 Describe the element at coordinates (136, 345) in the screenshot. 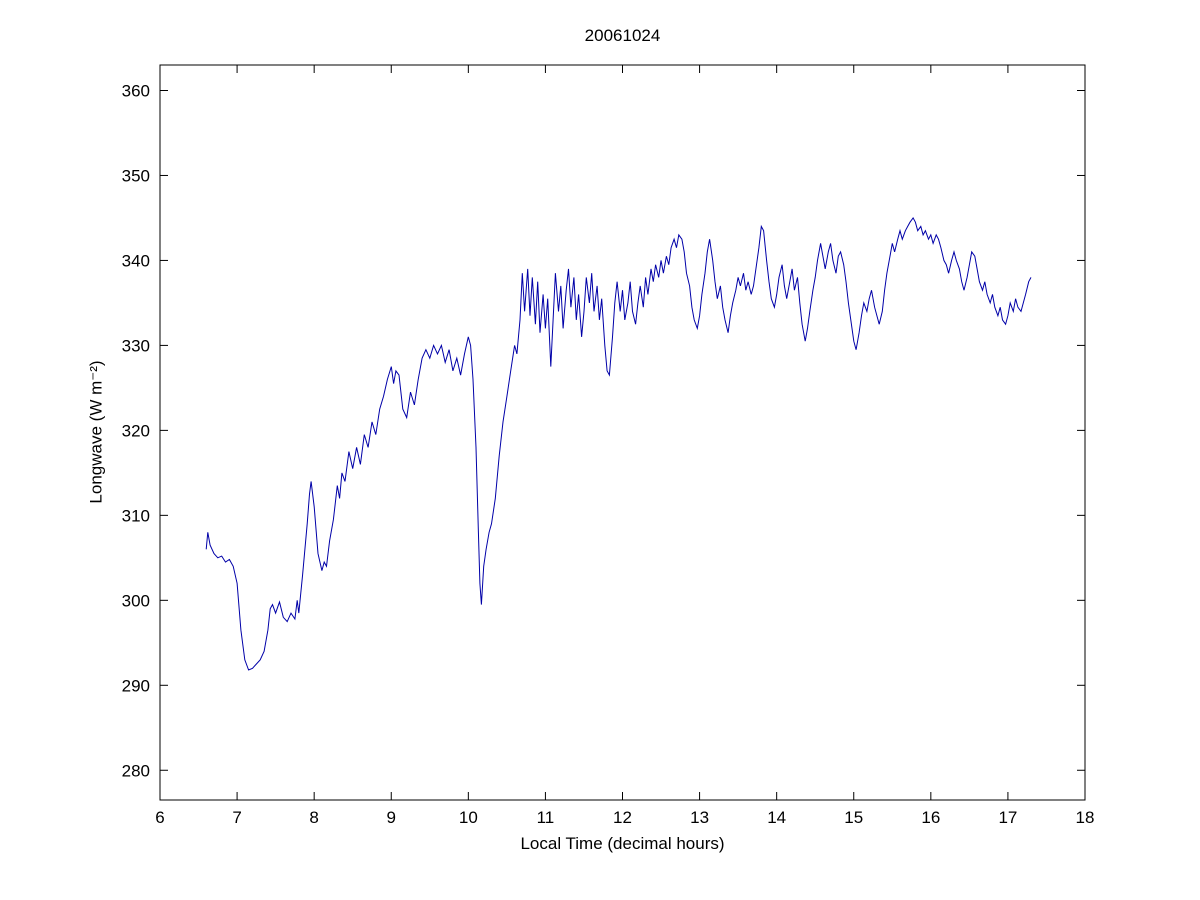

I see `y-tick-label: 330` at that location.